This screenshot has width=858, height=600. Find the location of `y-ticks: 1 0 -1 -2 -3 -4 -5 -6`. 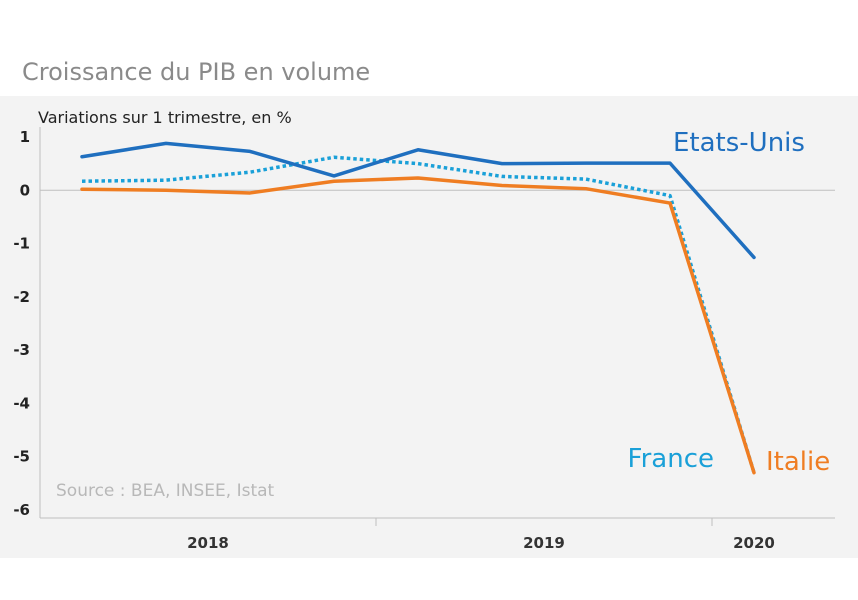

y-ticks: 1 0 -1 -2 -3 -4 -5 -6 is located at coordinates (21, 323).